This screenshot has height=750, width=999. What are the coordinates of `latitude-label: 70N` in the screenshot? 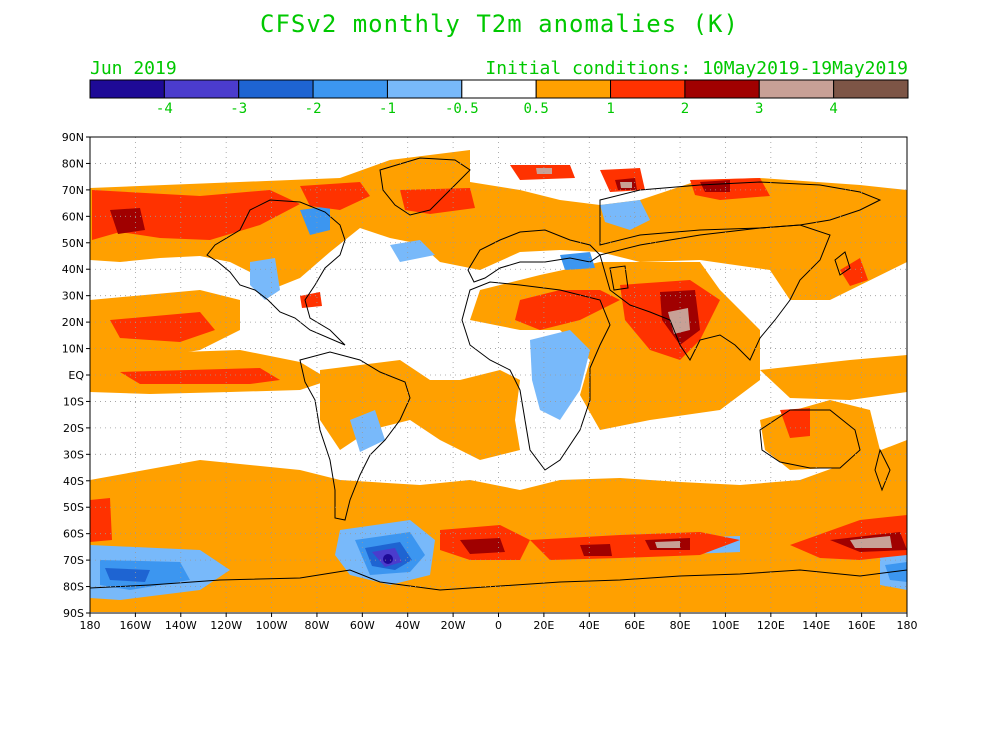 It's located at (73, 190).